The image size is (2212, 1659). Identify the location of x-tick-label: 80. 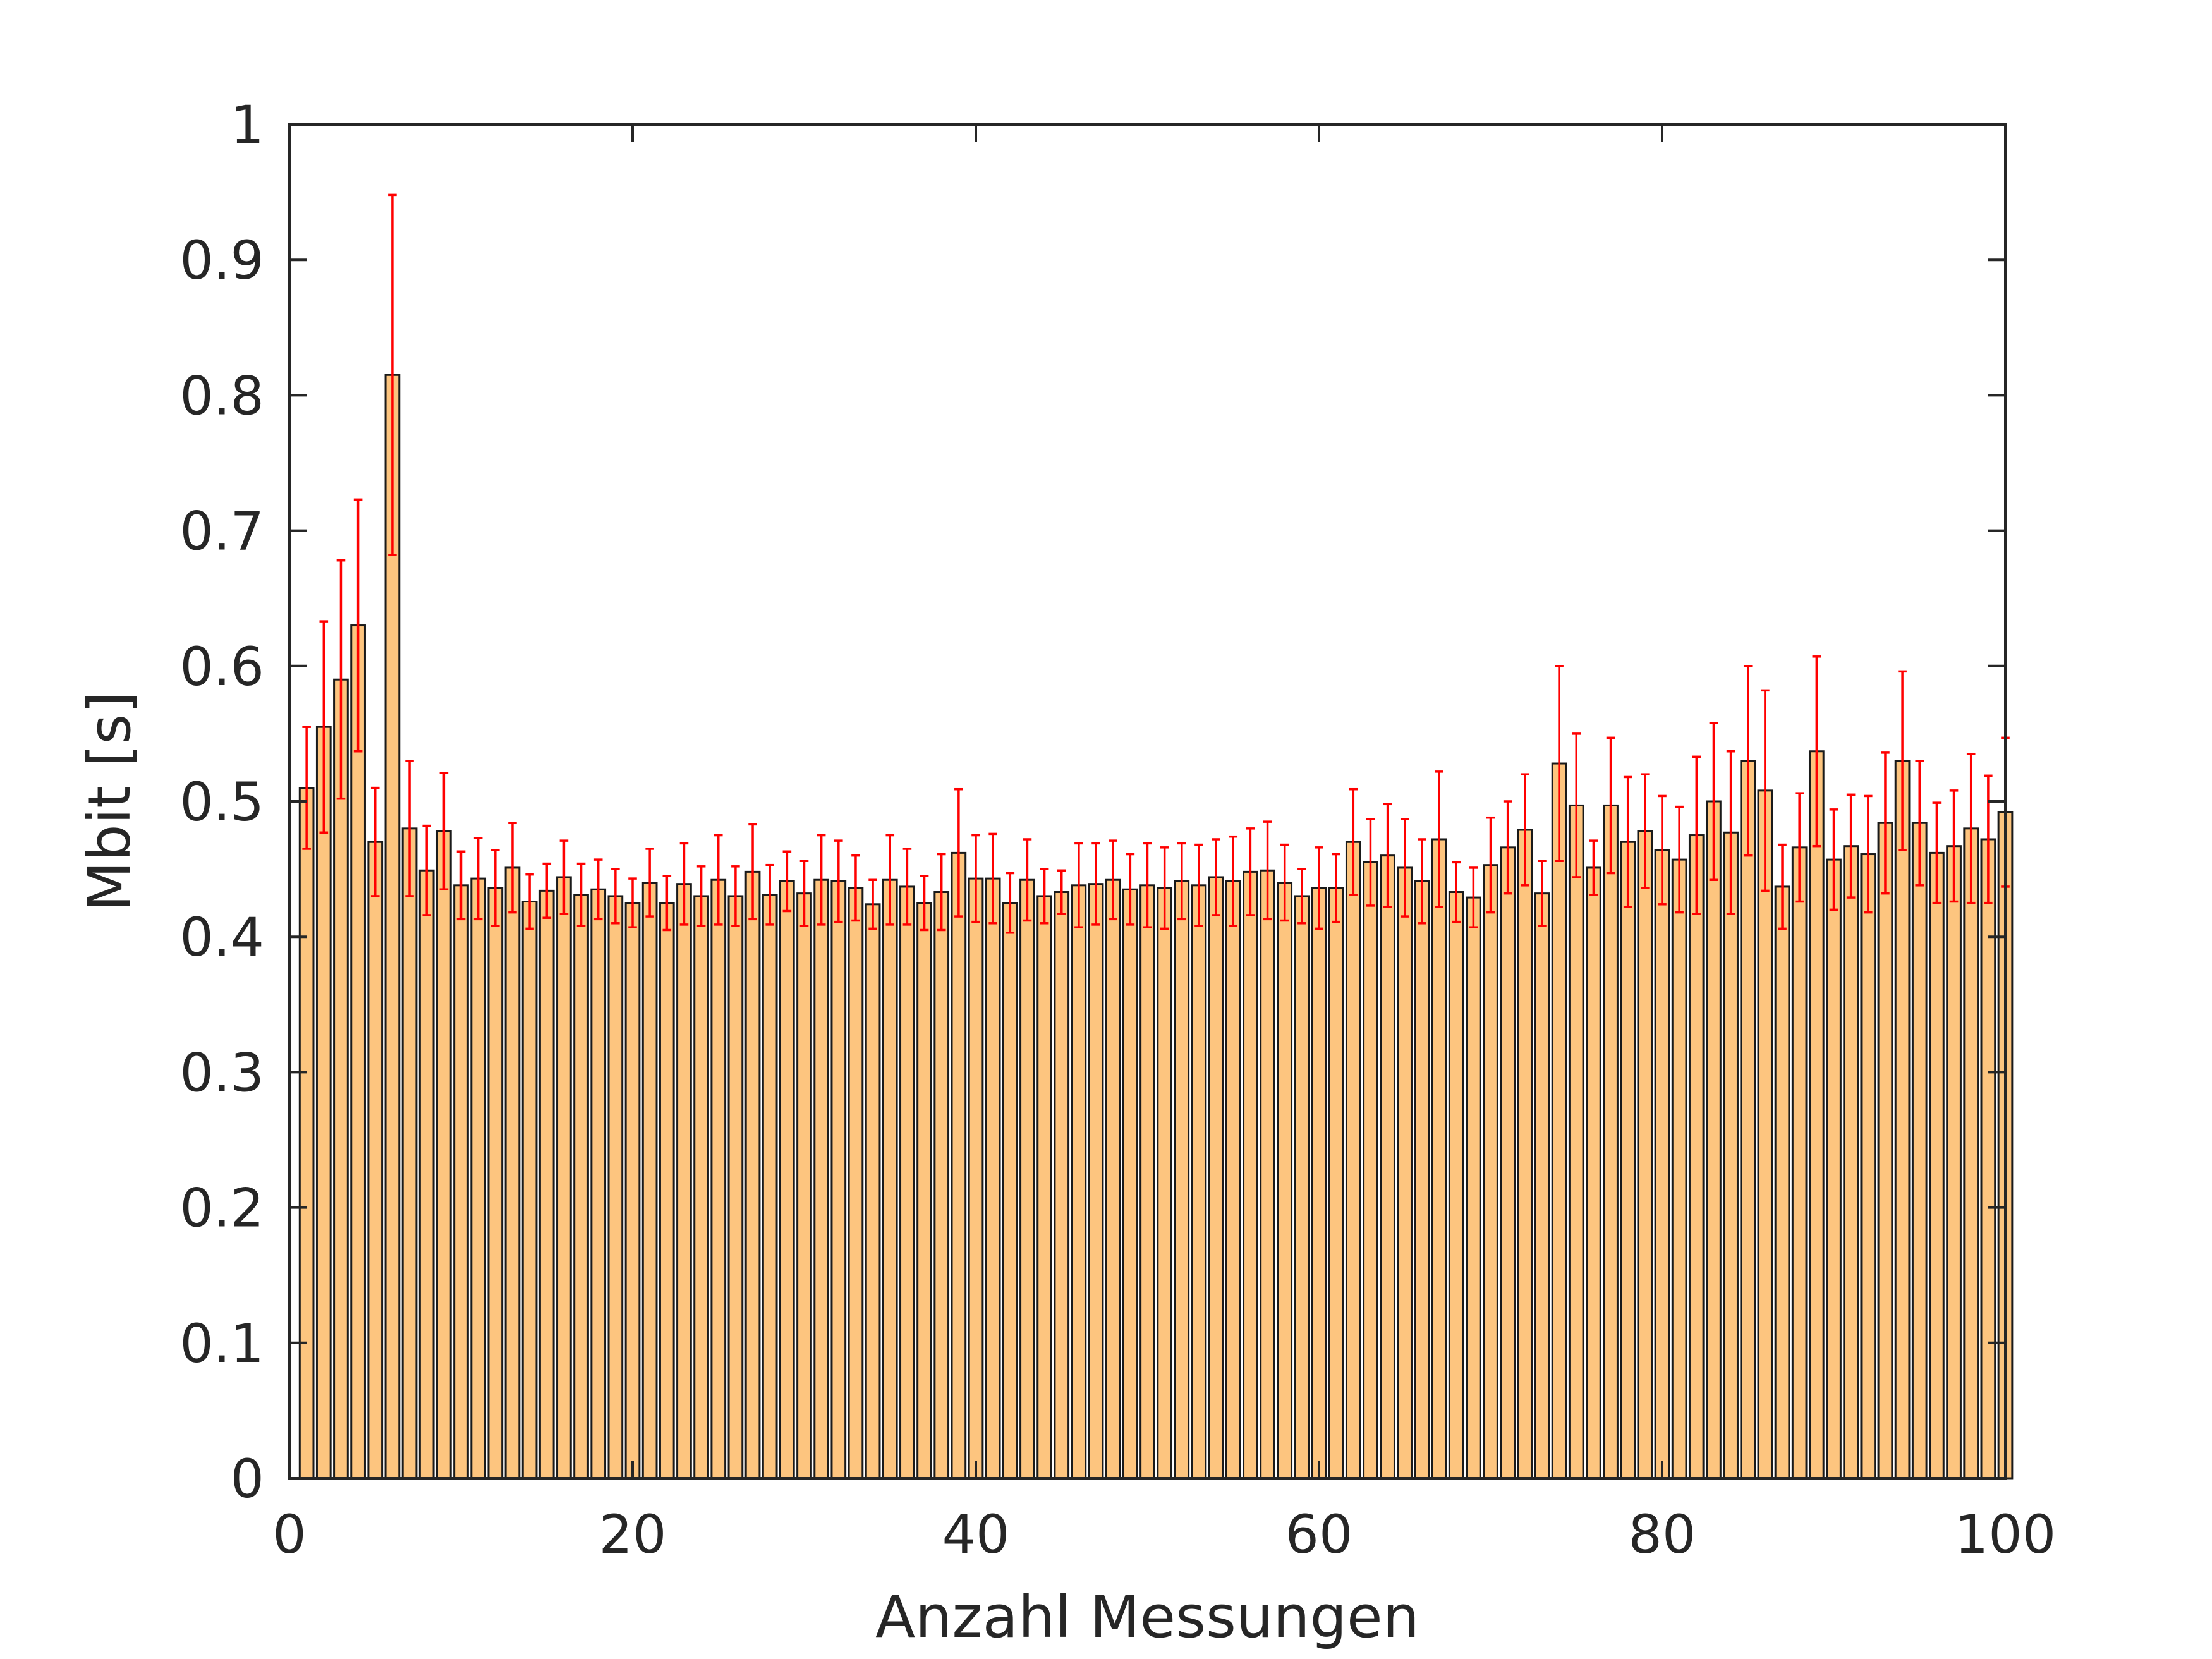
(1662, 1534).